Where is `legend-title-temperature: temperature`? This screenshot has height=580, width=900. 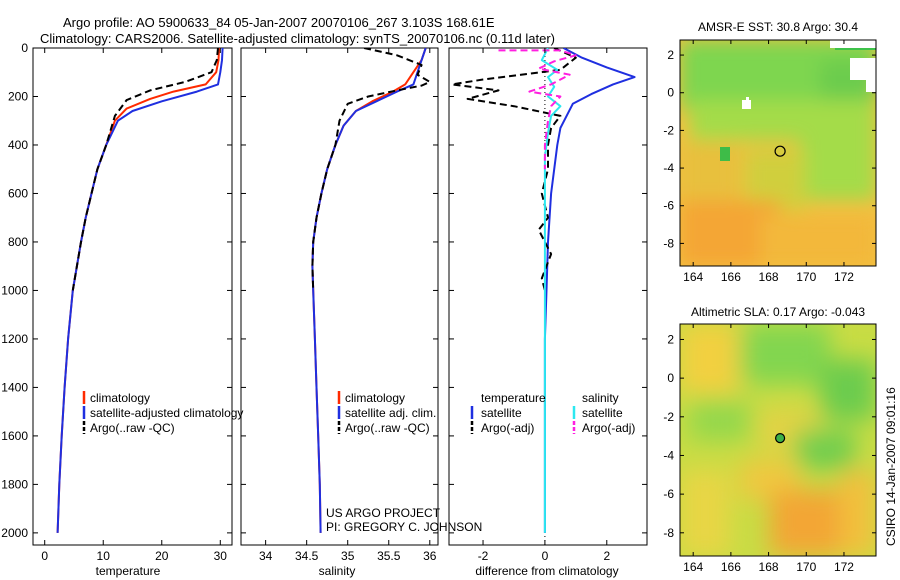 legend-title-temperature: temperature is located at coordinates (513, 398).